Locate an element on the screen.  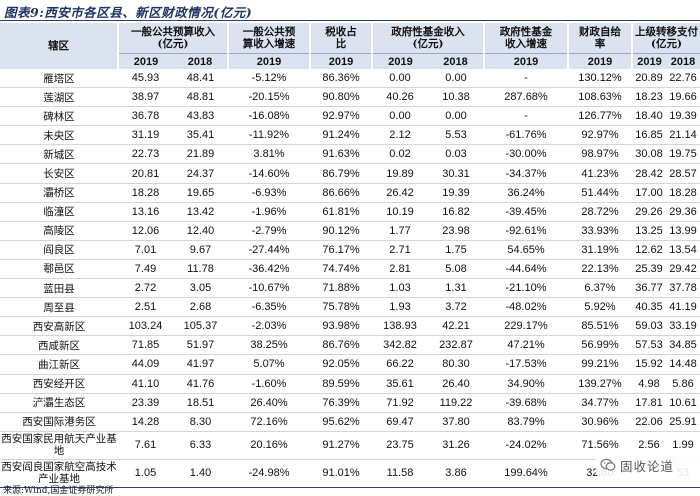
table-cell: 4.98 is located at coordinates (649, 384).